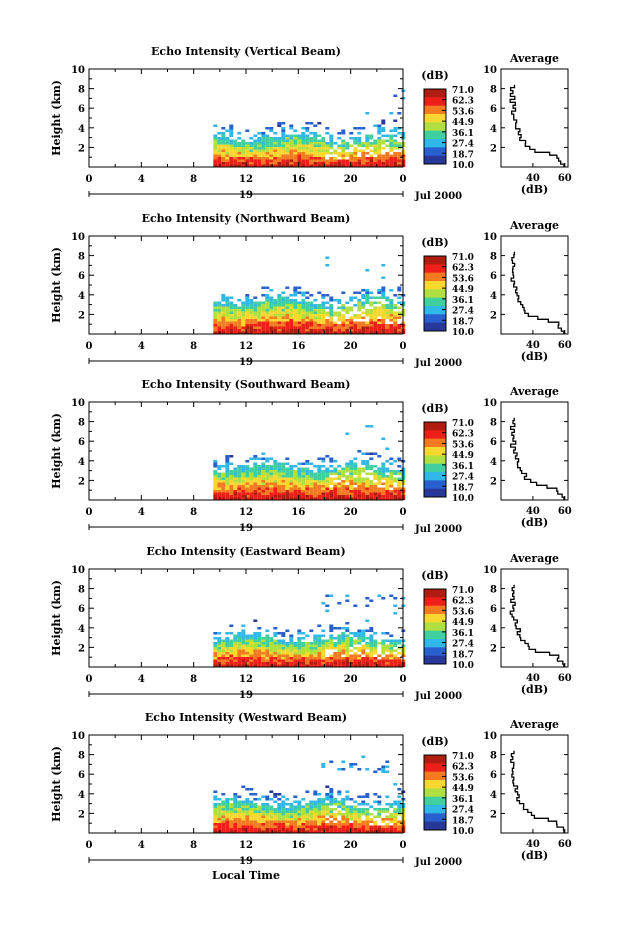  Describe the element at coordinates (56, 451) in the screenshot. I see `y-axis-label: Height (km)` at that location.